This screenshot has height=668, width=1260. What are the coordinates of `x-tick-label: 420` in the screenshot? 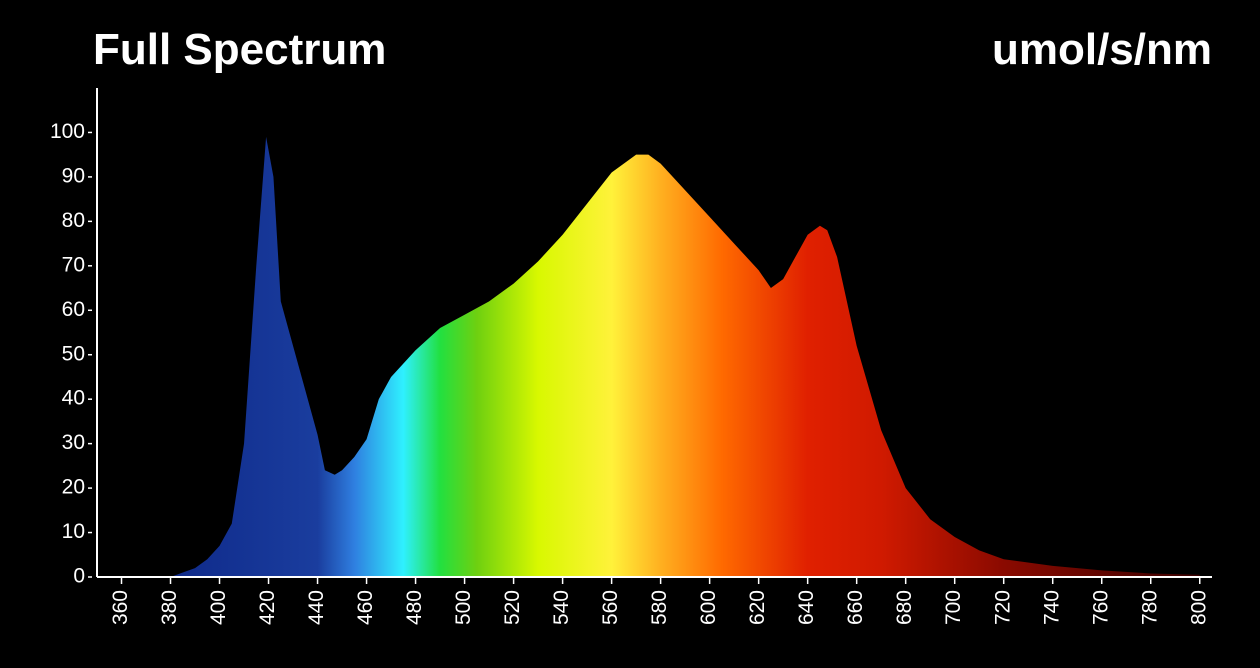 It's located at (267, 607).